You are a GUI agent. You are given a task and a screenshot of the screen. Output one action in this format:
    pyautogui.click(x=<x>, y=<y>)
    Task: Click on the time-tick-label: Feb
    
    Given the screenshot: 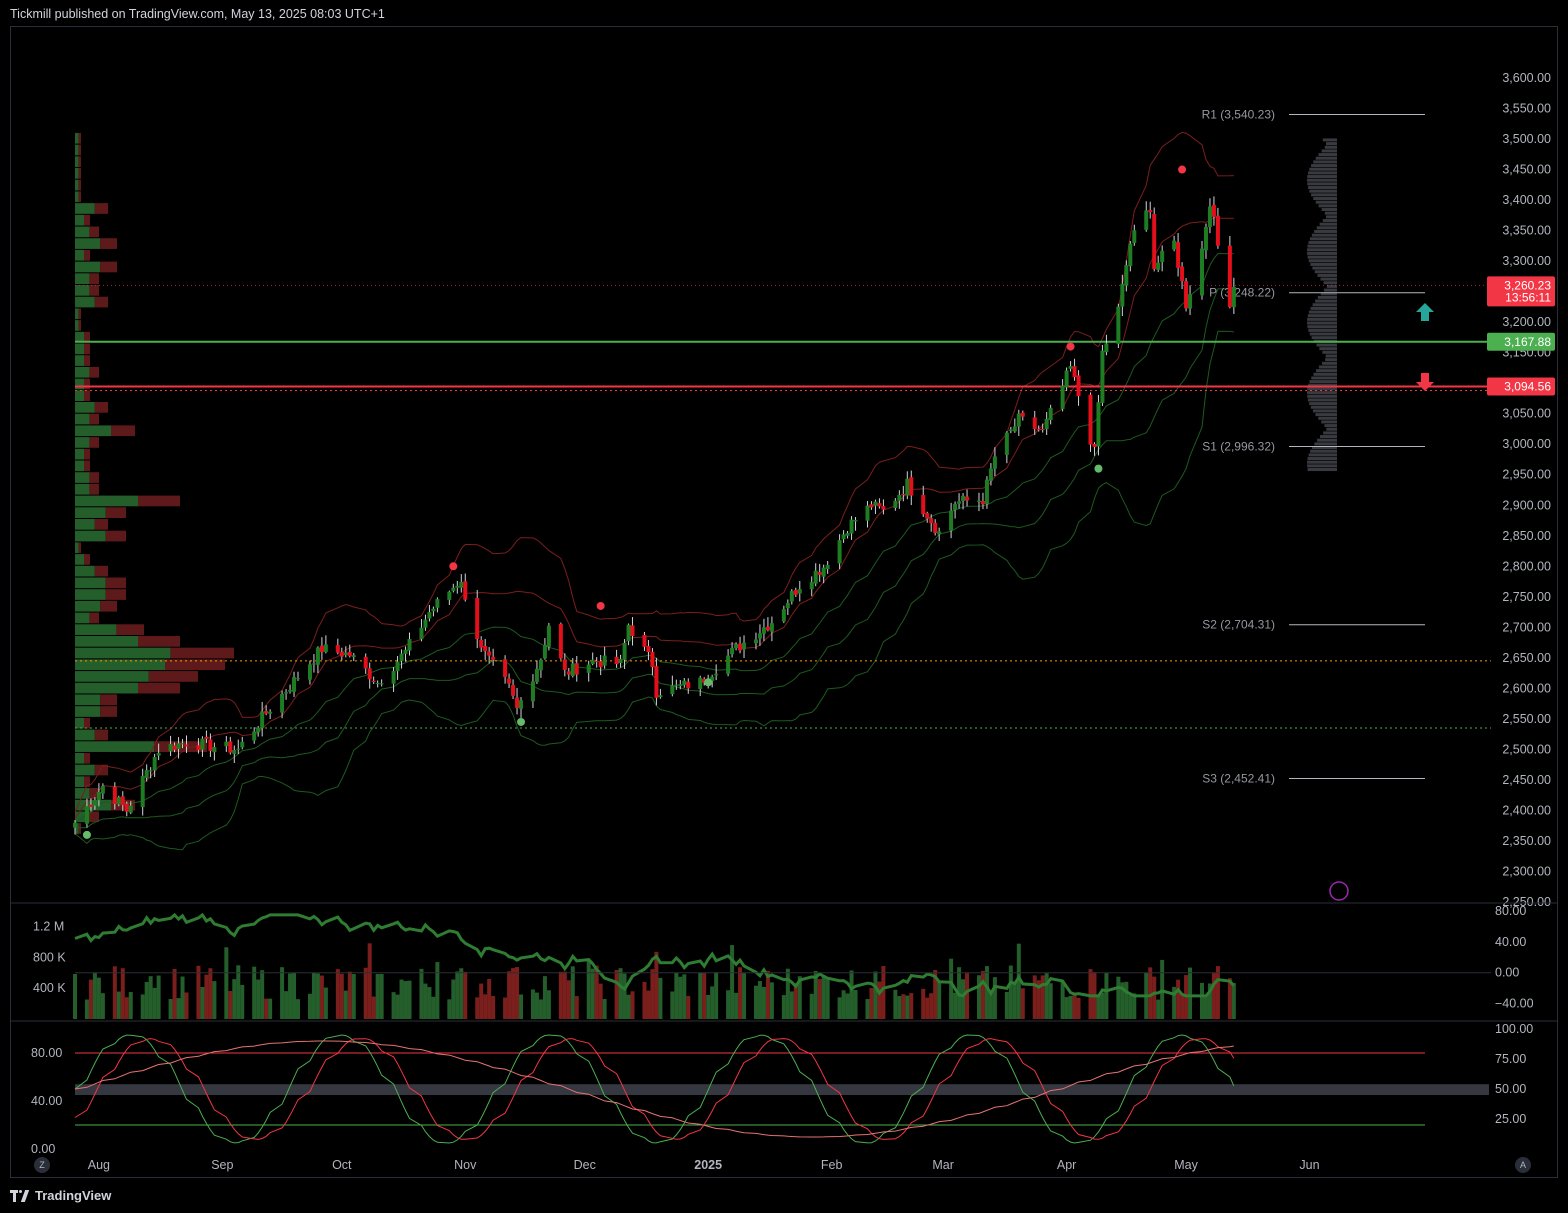 What is the action you would take?
    pyautogui.click(x=832, y=1165)
    